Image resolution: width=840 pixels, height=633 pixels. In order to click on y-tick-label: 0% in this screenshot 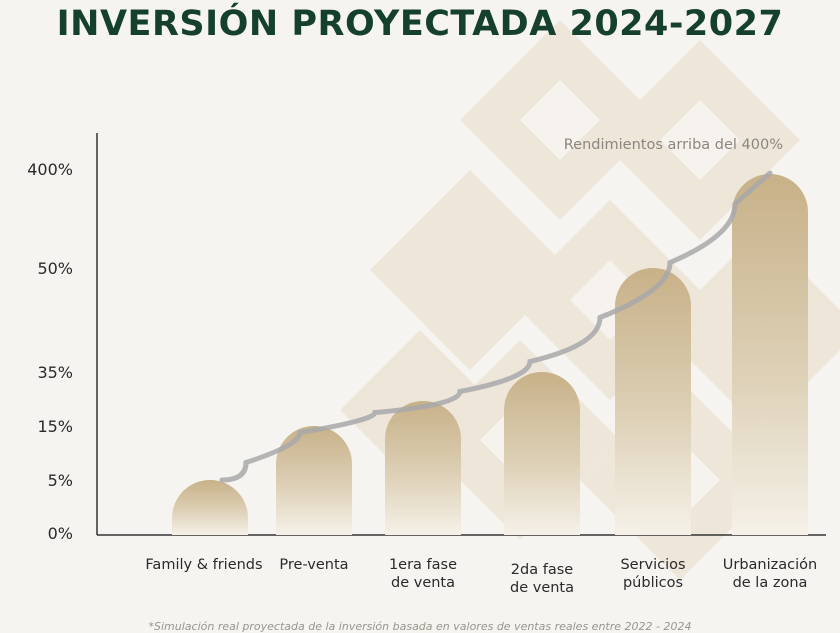, I will do `click(60, 533)`.